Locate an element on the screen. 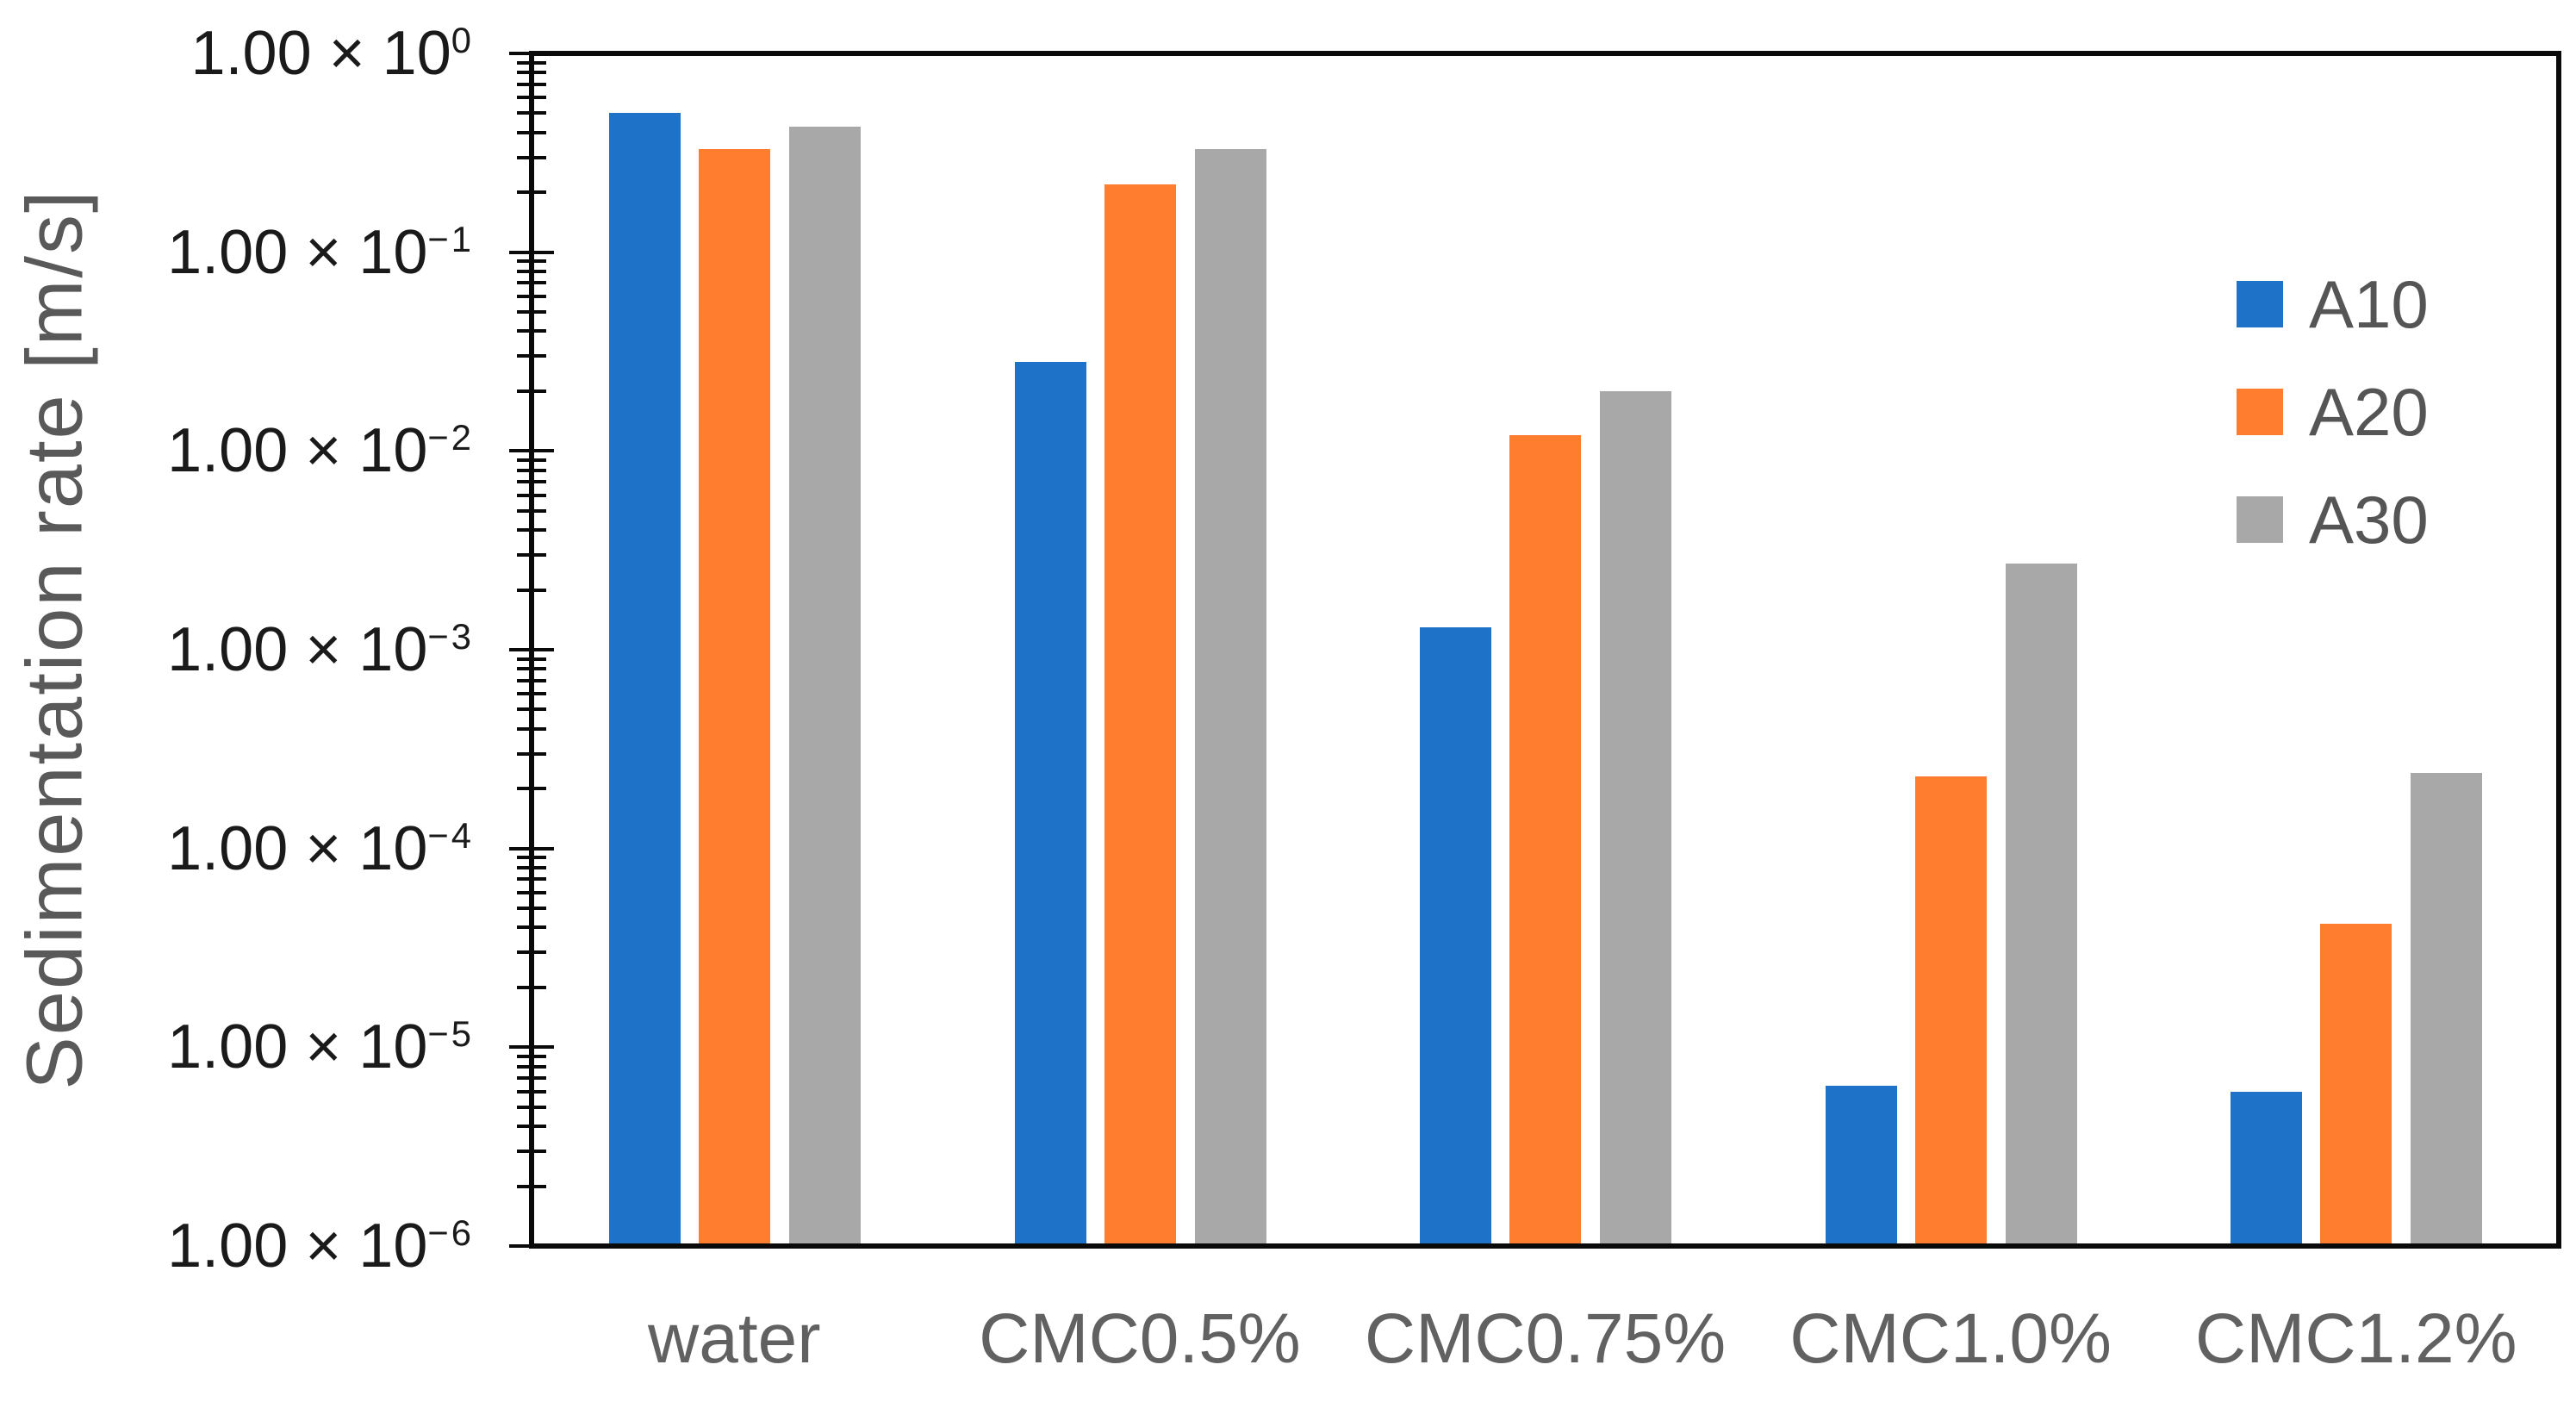 This screenshot has width=2576, height=1402. y-tick-exponent: −6 is located at coordinates (451, 1232).